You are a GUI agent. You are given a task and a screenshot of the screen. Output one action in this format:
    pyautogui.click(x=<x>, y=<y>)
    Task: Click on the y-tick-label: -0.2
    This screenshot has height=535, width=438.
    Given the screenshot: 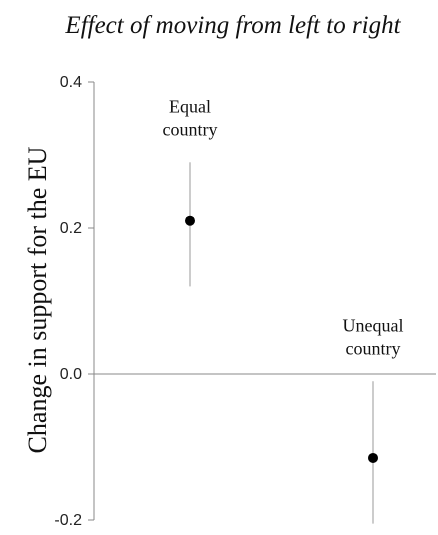 What is the action you would take?
    pyautogui.click(x=68, y=520)
    